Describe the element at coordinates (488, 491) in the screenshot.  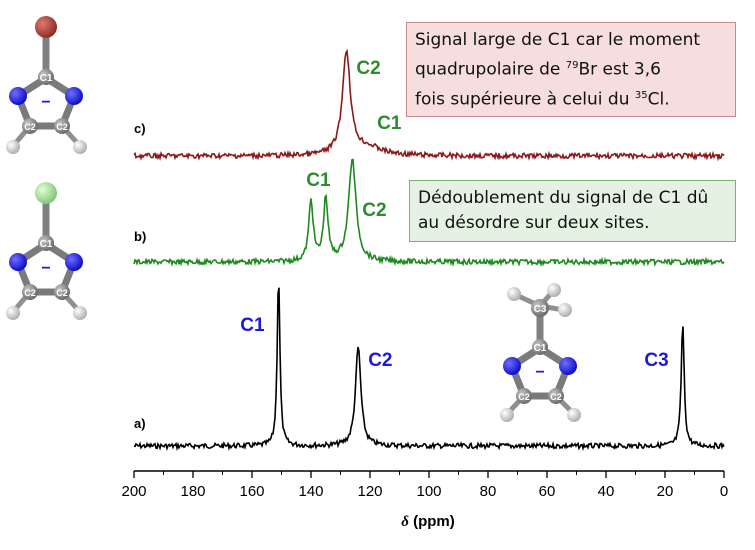
I see `x-tick-label: 80` at that location.